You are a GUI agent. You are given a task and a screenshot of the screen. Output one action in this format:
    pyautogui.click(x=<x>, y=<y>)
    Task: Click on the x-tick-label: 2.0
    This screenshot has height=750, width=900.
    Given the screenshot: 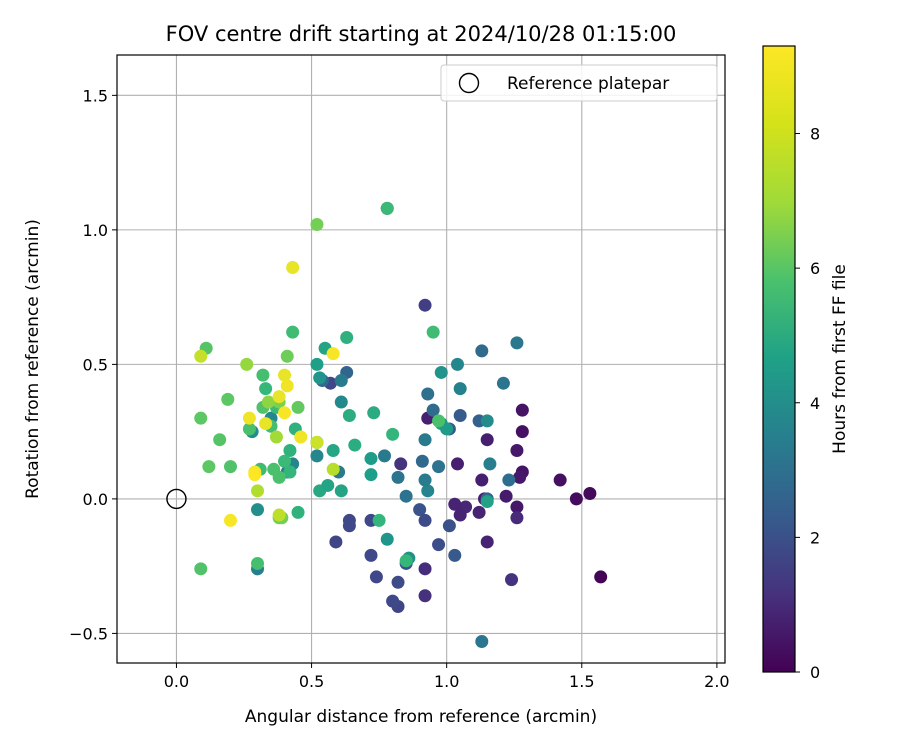 What is the action you would take?
    pyautogui.click(x=716, y=681)
    